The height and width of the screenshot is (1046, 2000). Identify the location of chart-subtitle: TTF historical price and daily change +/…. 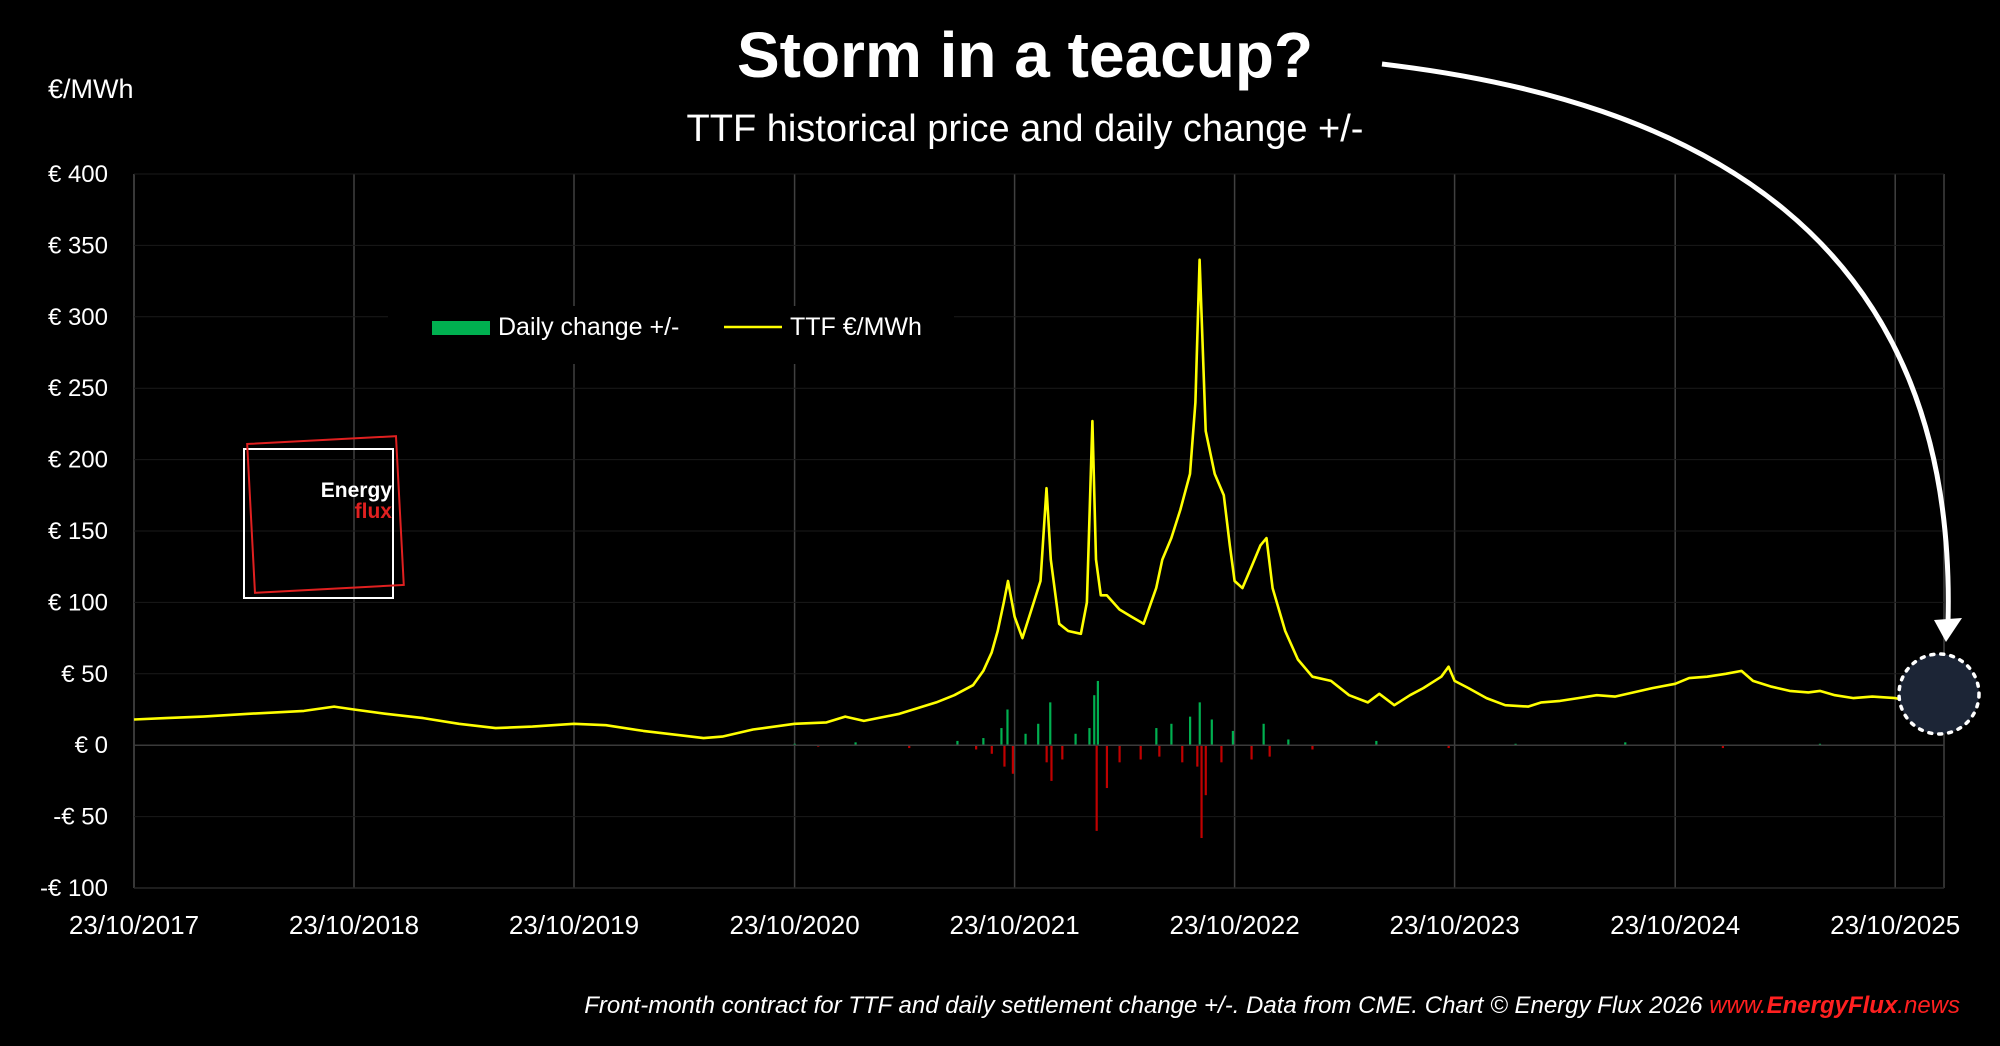
(1025, 129).